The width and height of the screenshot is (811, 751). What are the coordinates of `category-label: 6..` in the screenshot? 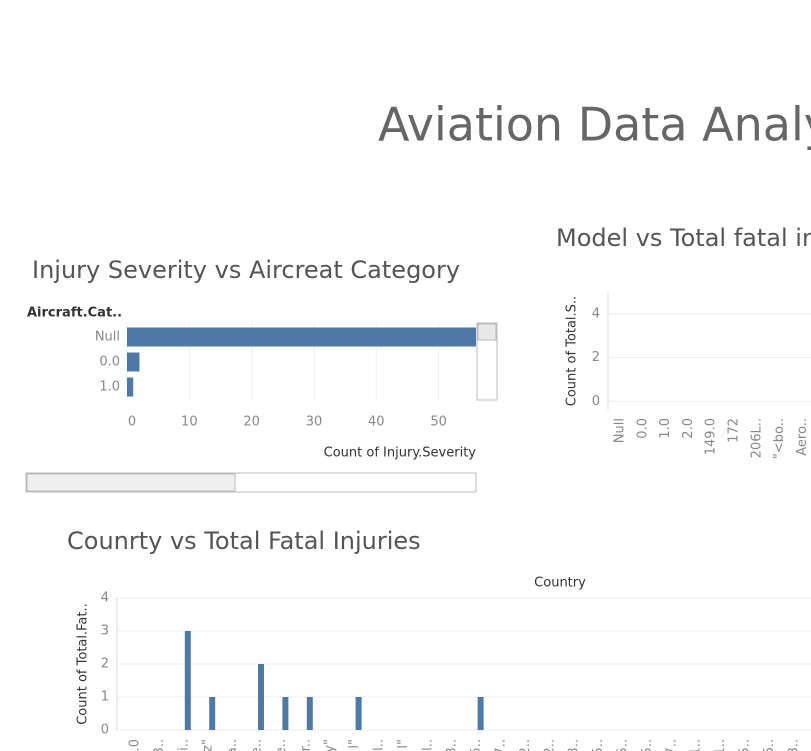 It's located at (769, 745).